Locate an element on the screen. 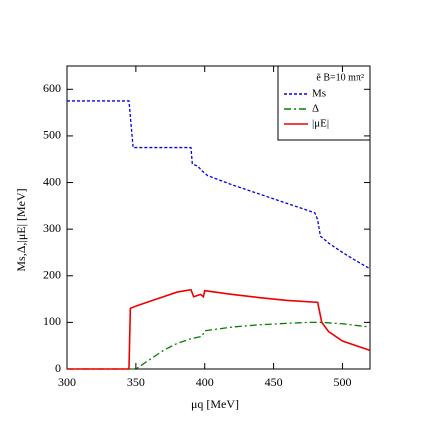  y-tick-label: 200 is located at coordinates (52, 275).